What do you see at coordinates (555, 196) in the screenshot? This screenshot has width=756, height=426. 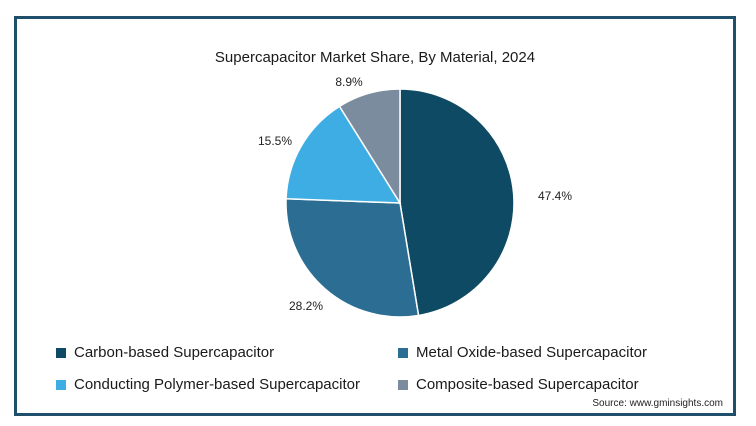 I see `slice-label-0: 47.4%` at bounding box center [555, 196].